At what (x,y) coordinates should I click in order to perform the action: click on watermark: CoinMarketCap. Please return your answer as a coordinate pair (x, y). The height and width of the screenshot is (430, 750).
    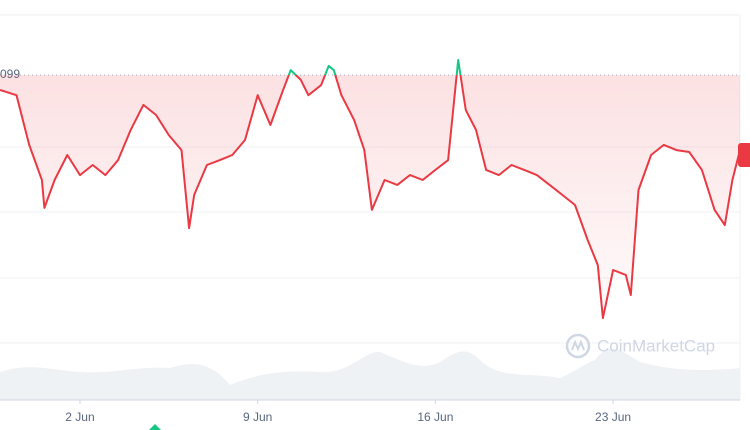
    Looking at the image, I should click on (656, 345).